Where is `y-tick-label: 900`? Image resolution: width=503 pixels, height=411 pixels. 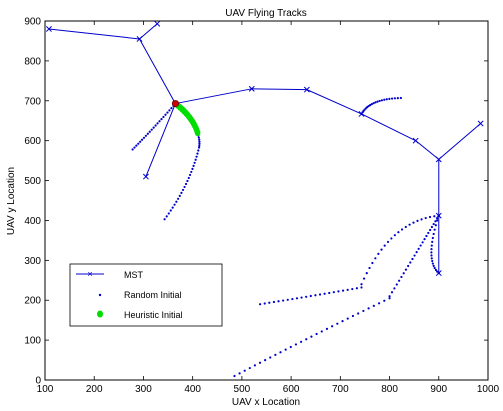
y-tick-label: 900 is located at coordinates (32, 22).